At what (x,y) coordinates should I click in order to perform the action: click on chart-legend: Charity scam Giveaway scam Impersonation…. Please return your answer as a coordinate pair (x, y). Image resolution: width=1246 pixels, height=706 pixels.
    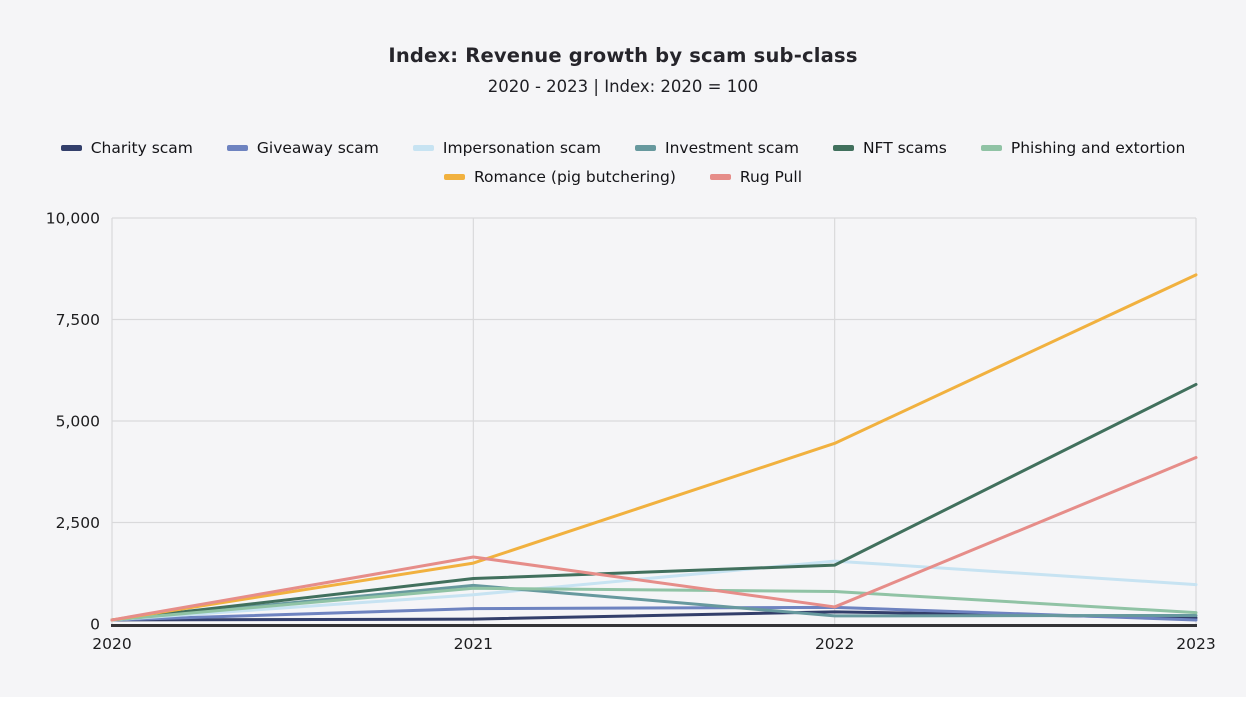
    Looking at the image, I should click on (623, 162).